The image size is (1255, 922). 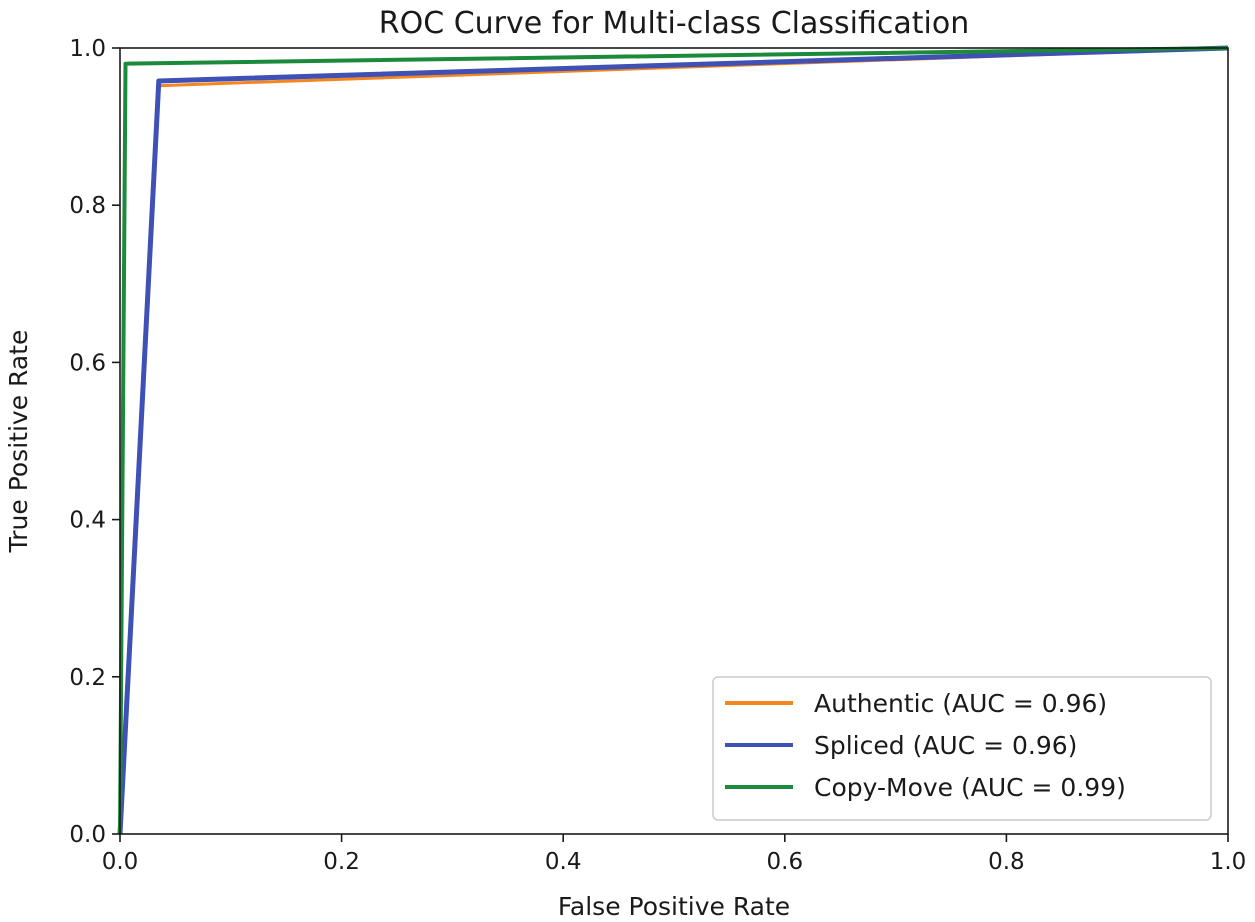 I want to click on x-tick-label: 0.0, so click(x=120, y=862).